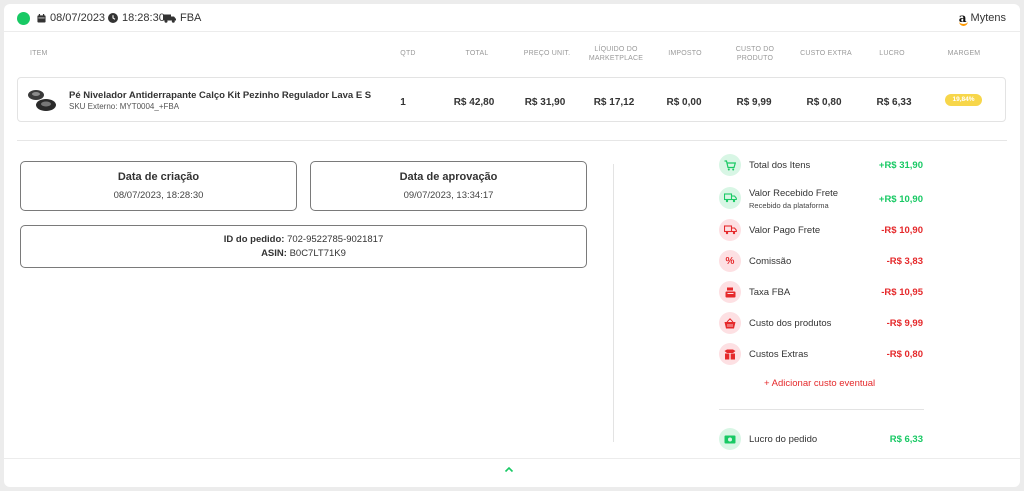 The width and height of the screenshot is (1024, 491). What do you see at coordinates (755, 49) in the screenshot?
I see `col-custo-produto-line1: CUSTO DO` at bounding box center [755, 49].